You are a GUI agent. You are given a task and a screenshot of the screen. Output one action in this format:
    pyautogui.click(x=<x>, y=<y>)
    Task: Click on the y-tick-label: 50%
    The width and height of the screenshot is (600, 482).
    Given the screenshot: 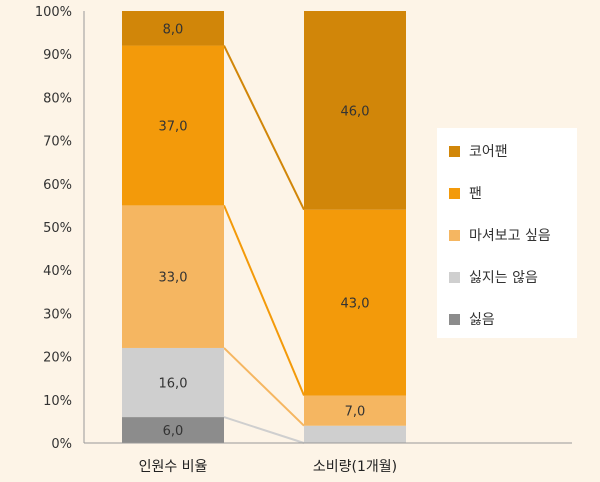 What is the action you would take?
    pyautogui.click(x=57, y=228)
    